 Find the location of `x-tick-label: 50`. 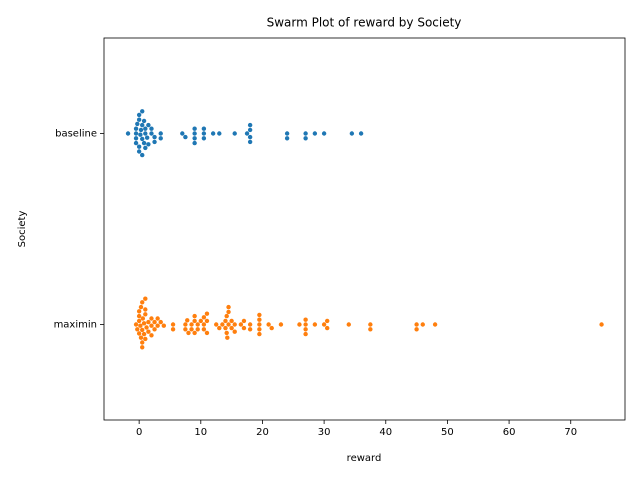

x-tick-label: 50 is located at coordinates (447, 432).